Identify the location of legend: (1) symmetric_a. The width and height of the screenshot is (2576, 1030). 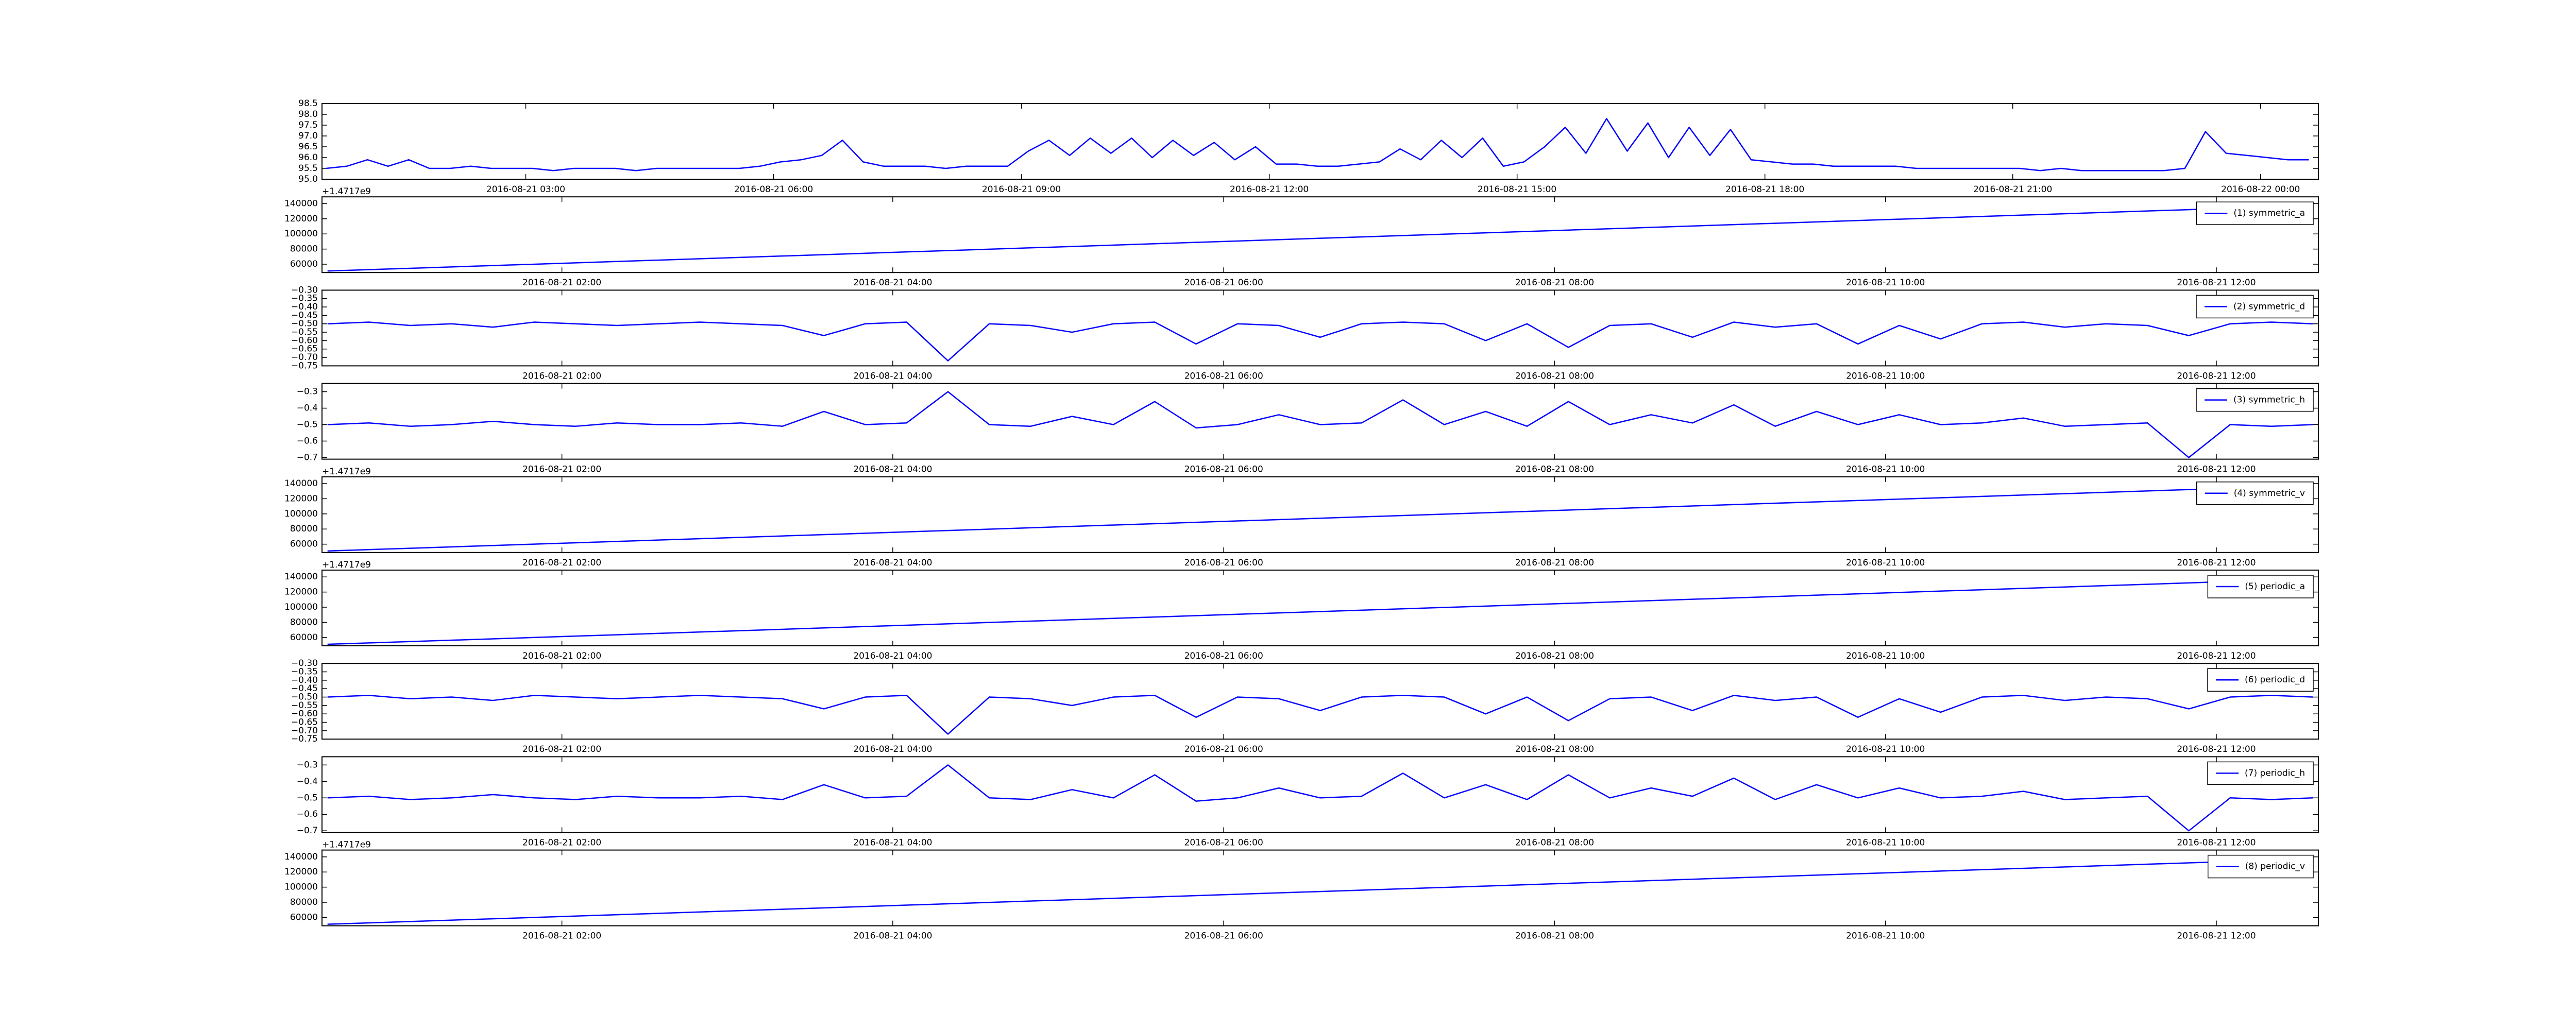
(2255, 213).